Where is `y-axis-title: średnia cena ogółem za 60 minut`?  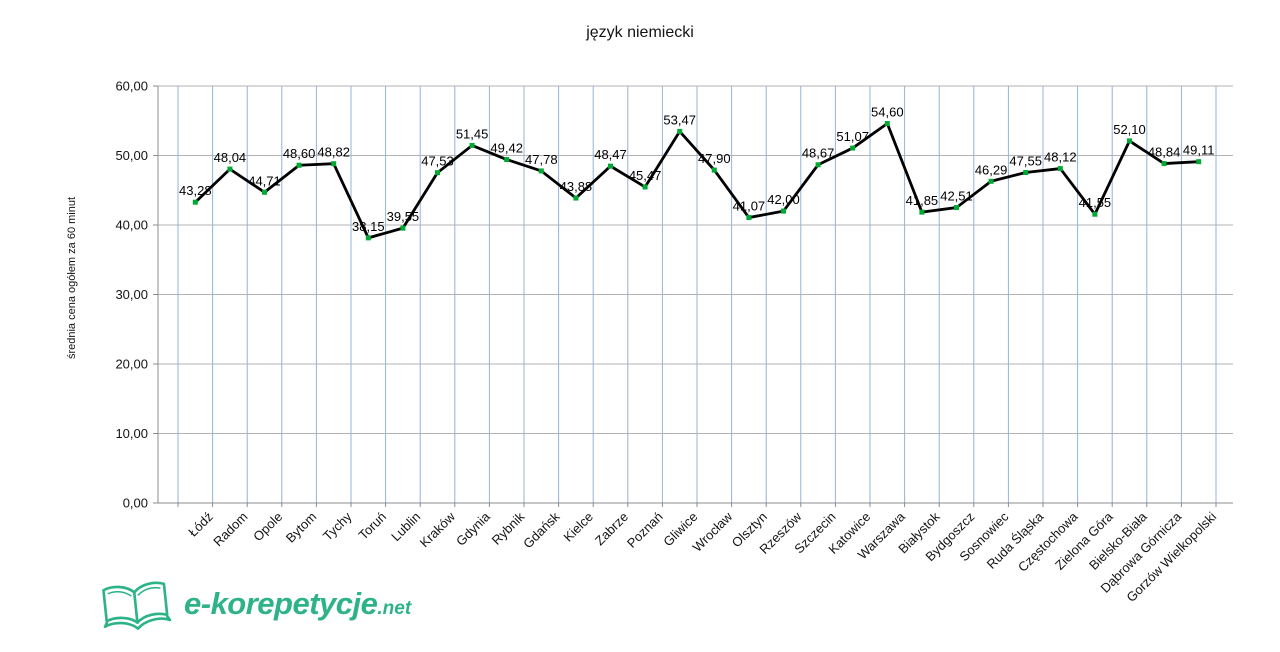
y-axis-title: średnia cena ogółem za 60 minut is located at coordinates (72, 278).